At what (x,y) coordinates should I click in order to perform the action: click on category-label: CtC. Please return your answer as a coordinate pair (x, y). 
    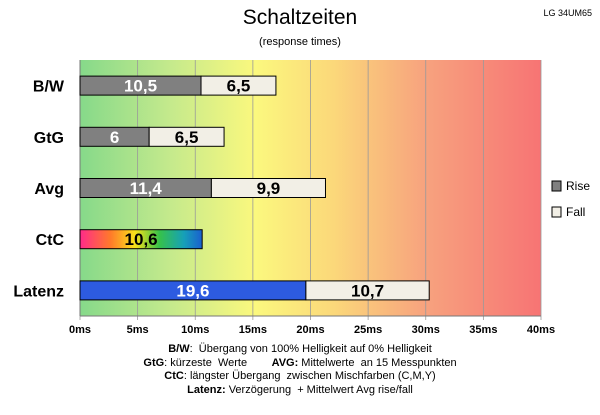
    Looking at the image, I should click on (50, 240).